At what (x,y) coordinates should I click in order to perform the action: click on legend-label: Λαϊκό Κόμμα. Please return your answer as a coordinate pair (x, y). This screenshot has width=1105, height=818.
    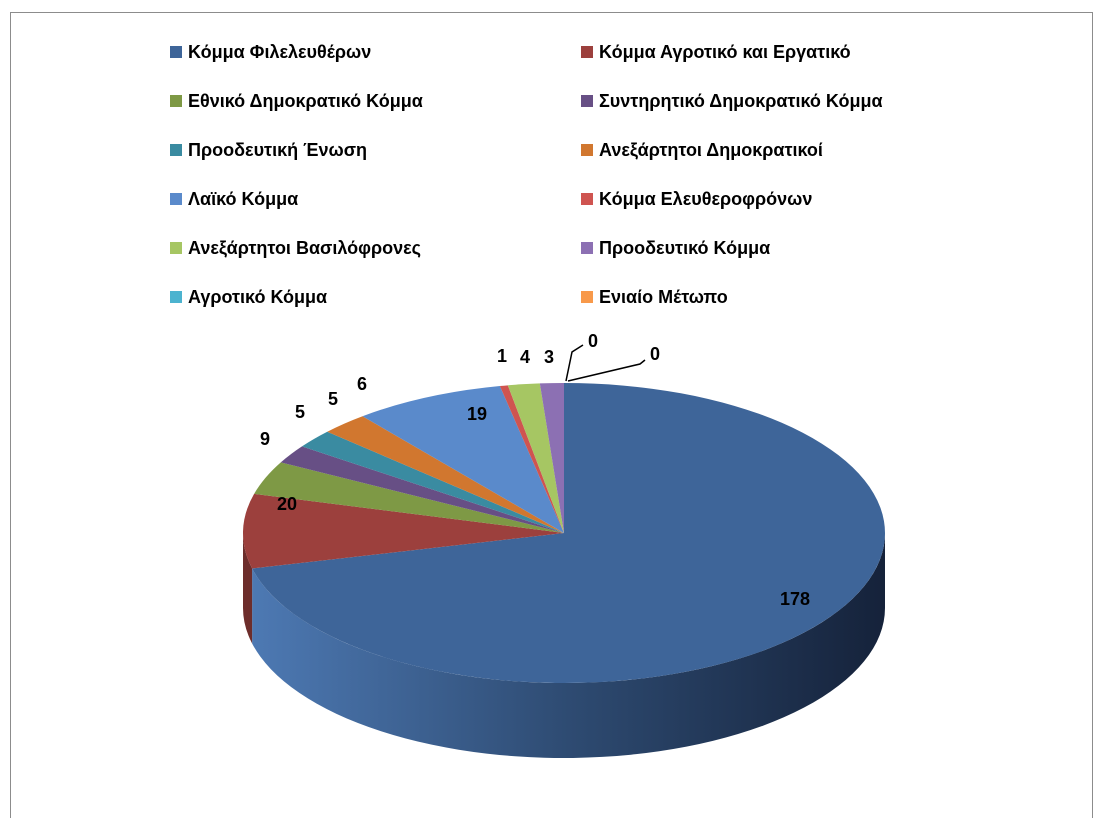
    Looking at the image, I should click on (243, 199).